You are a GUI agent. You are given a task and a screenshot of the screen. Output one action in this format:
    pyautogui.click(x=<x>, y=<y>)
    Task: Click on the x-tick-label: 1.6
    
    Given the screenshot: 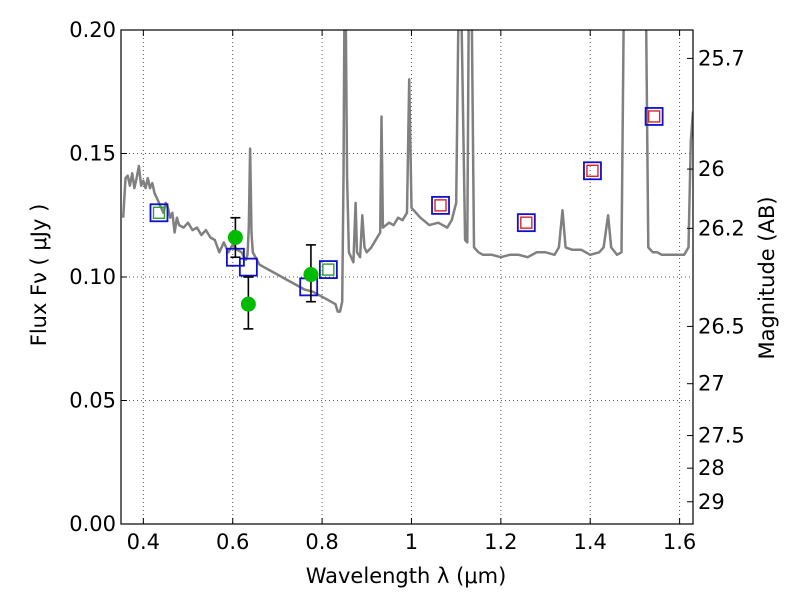 What is the action you would take?
    pyautogui.click(x=679, y=542)
    